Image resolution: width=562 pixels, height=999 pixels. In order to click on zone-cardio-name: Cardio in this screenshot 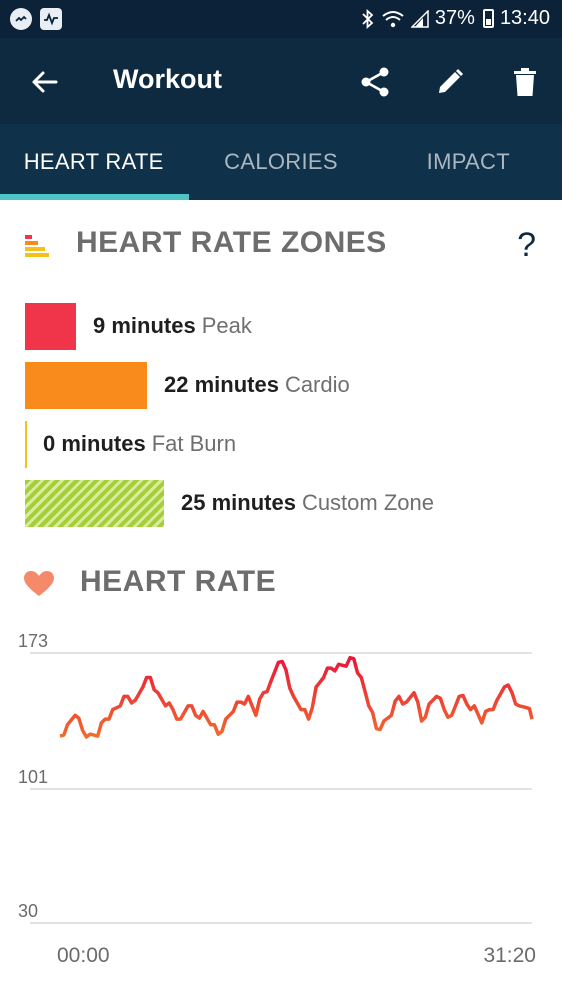, I will do `click(317, 384)`.